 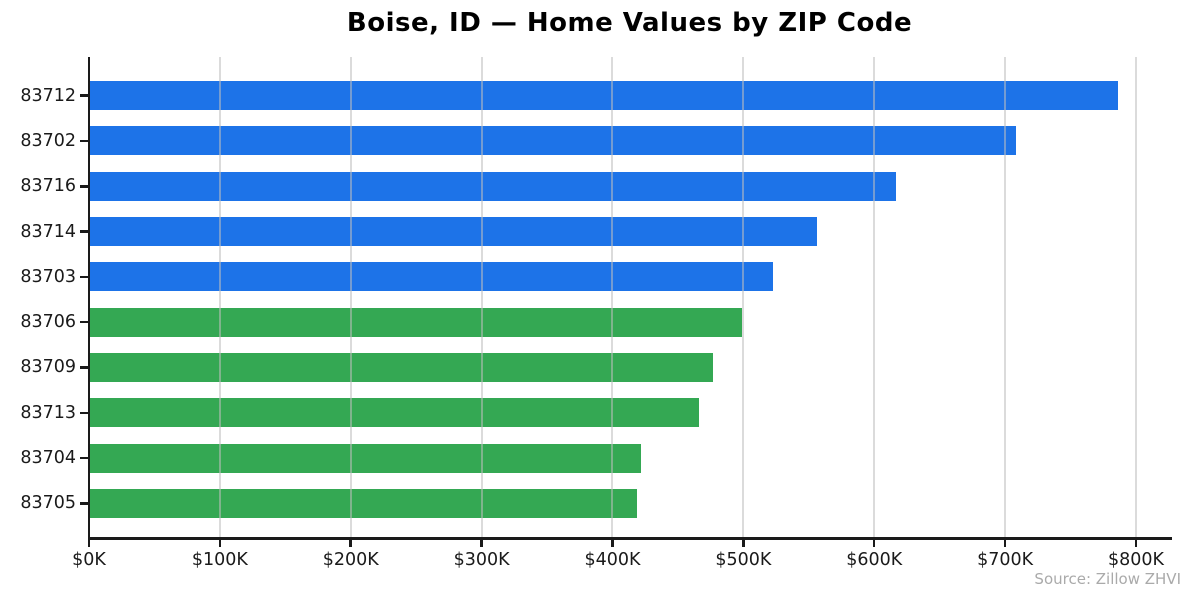 I want to click on gridline-$800K, so click(x=1135, y=297).